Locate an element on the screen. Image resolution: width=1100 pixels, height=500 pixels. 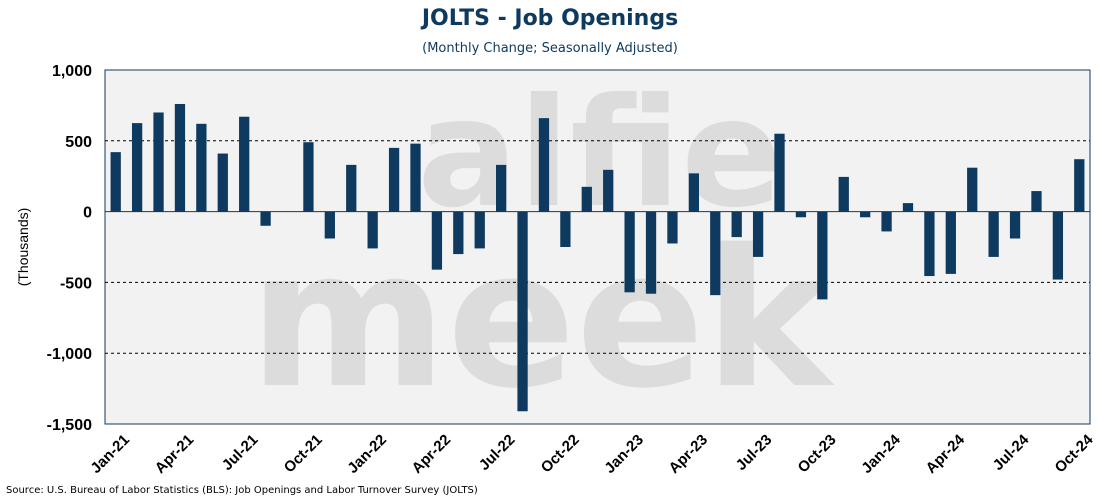
x-tick-label: Jul-23 is located at coordinates (754, 452).